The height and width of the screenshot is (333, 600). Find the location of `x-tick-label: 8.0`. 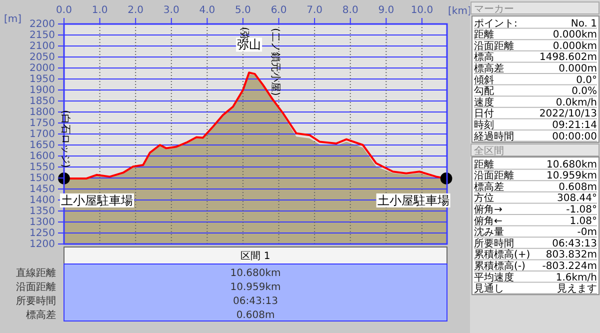

x-tick-label: 8.0 is located at coordinates (350, 10).